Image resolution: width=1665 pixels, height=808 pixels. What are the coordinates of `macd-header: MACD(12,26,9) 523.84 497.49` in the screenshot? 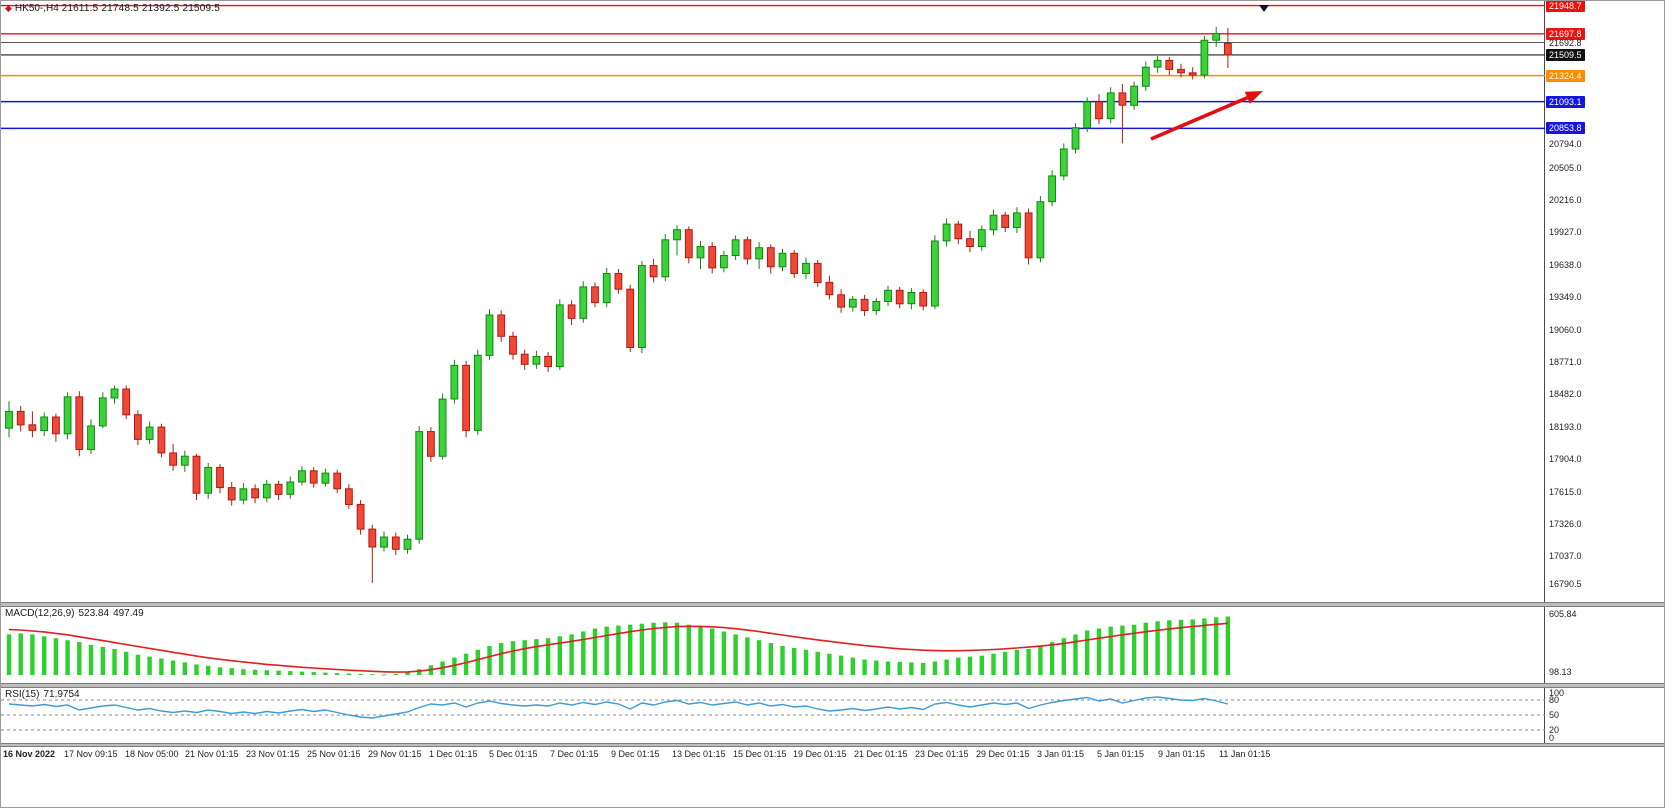 It's located at (76, 613).